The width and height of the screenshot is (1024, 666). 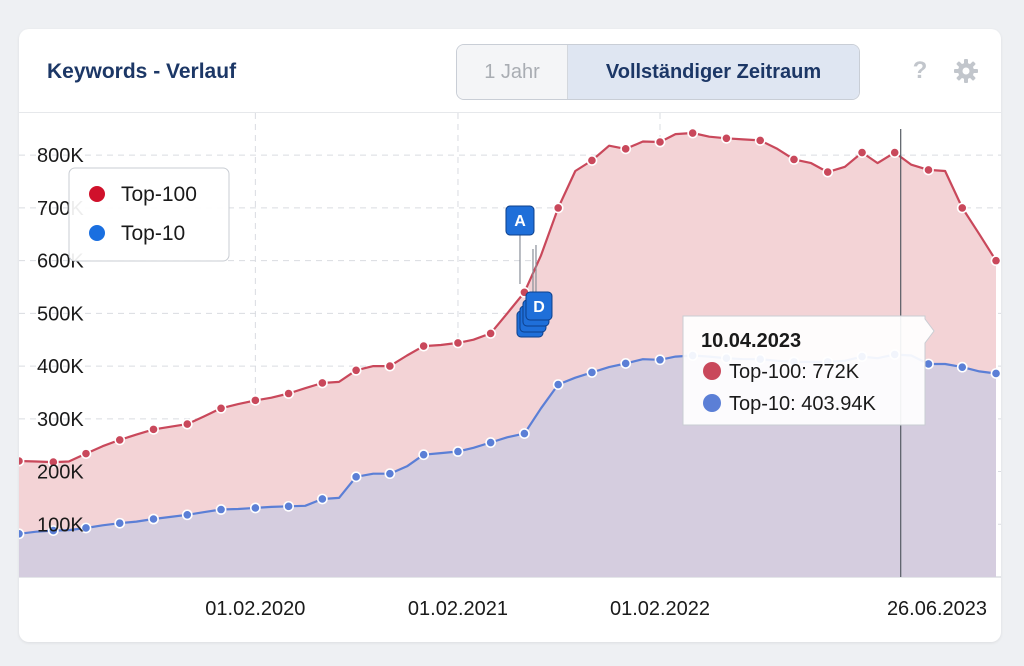 What do you see at coordinates (153, 233) in the screenshot?
I see `legend-label-top10: Top-10` at bounding box center [153, 233].